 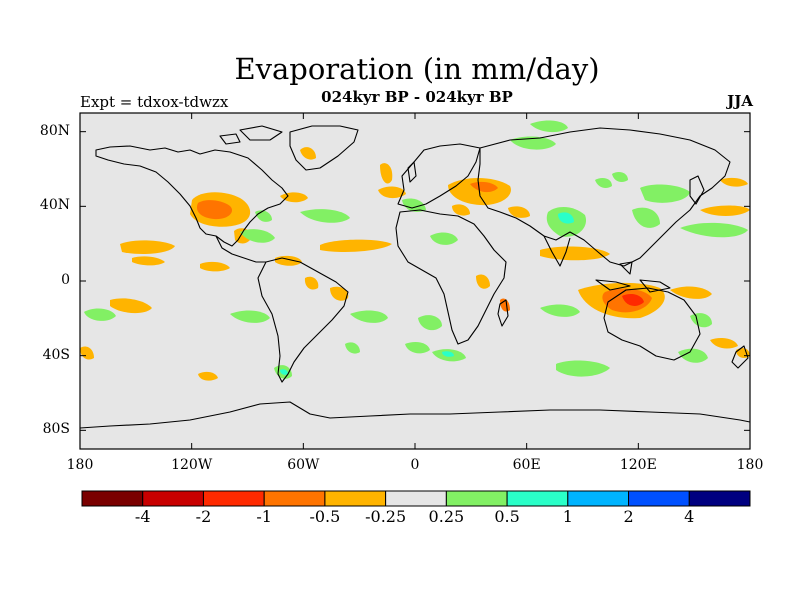 What do you see at coordinates (652, 324) in the screenshot?
I see `australia-coast` at bounding box center [652, 324].